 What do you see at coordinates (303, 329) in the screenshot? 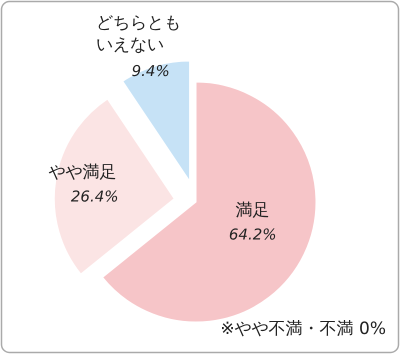
I see `annotation: ※やや不満・不満 0%` at bounding box center [303, 329].